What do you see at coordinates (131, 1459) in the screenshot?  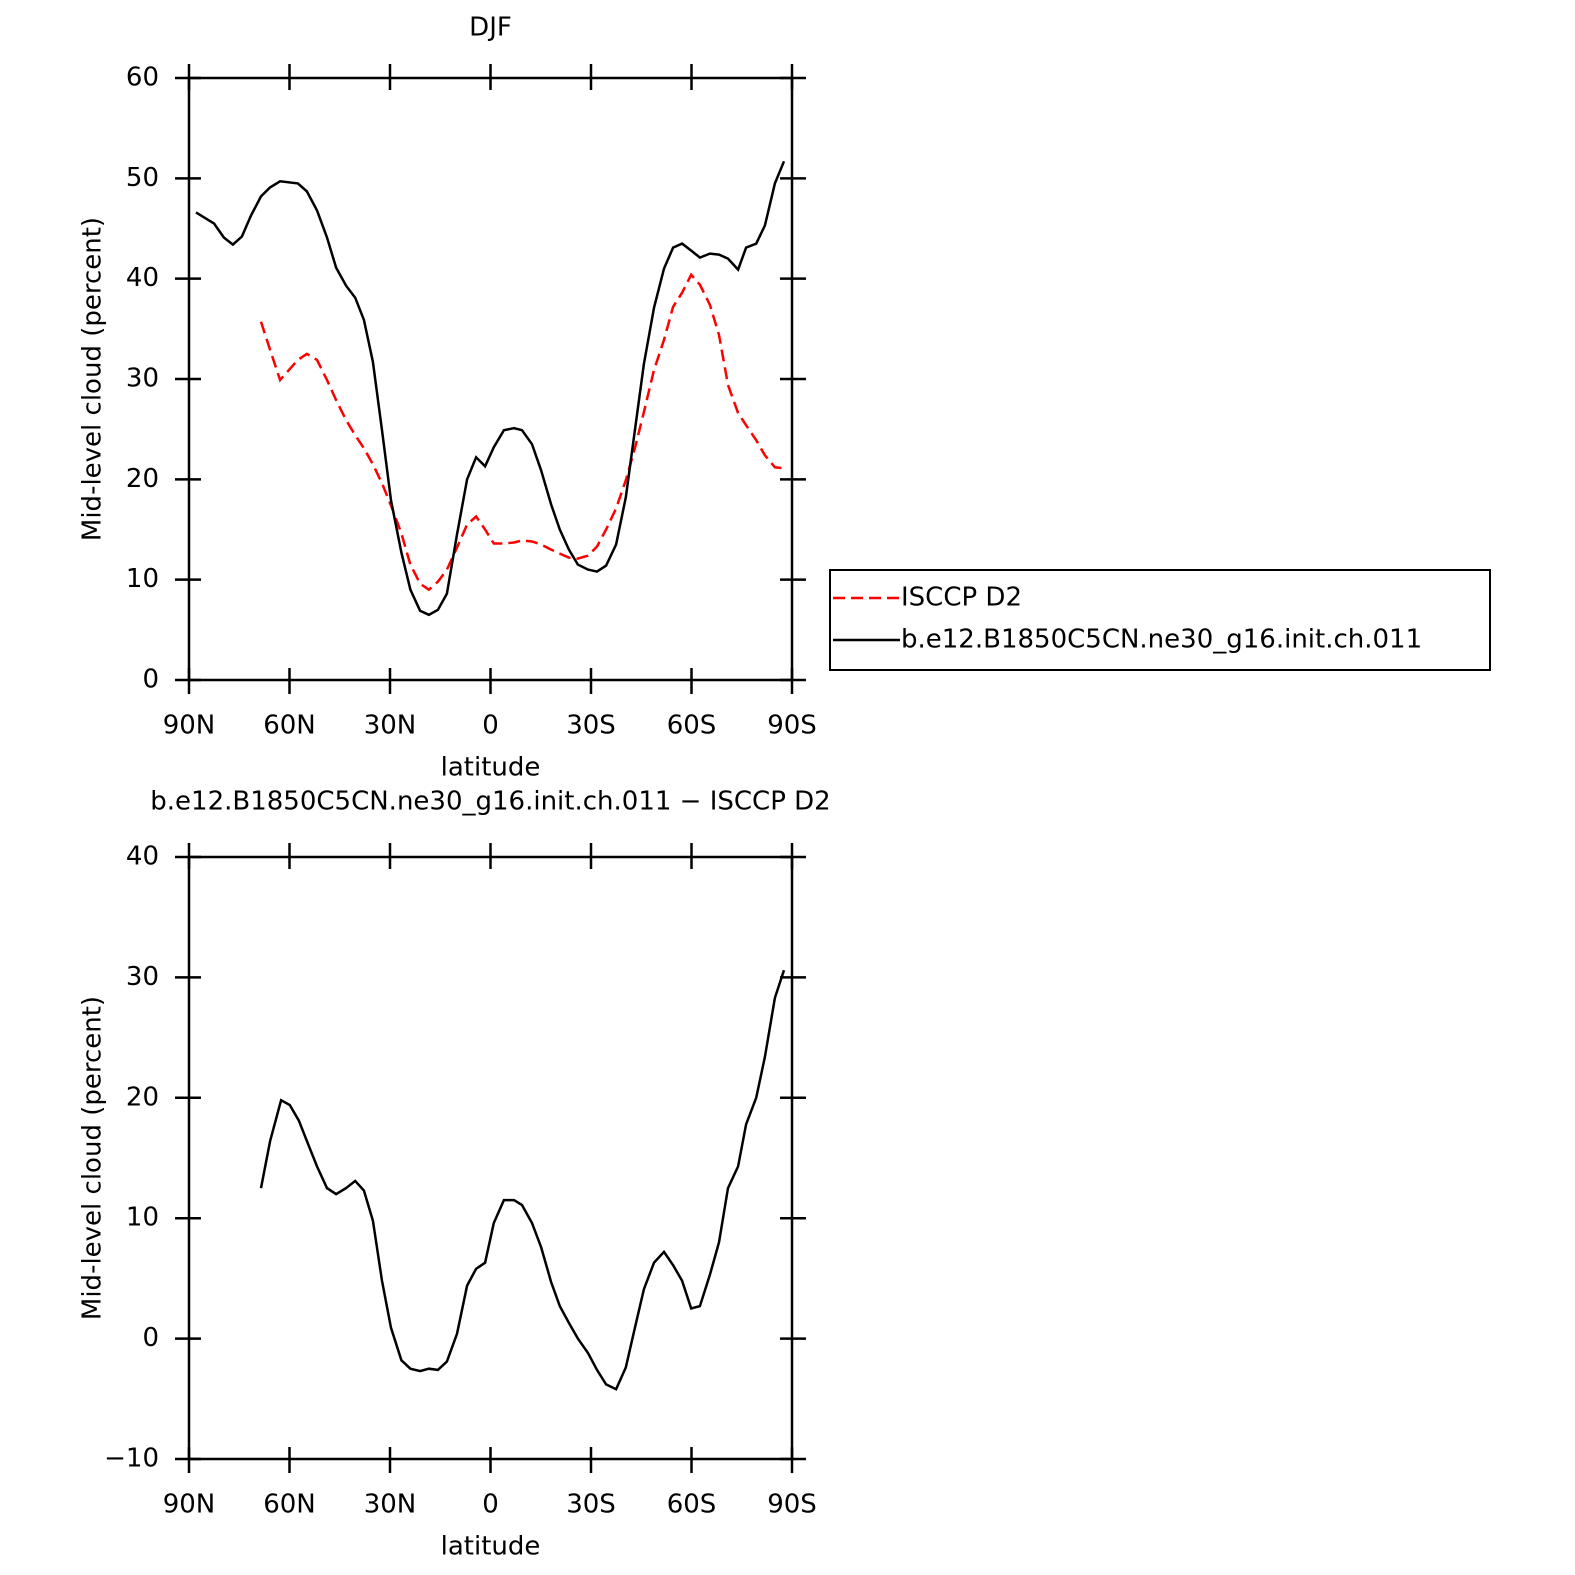 I see `y-tick-label: −10` at bounding box center [131, 1459].